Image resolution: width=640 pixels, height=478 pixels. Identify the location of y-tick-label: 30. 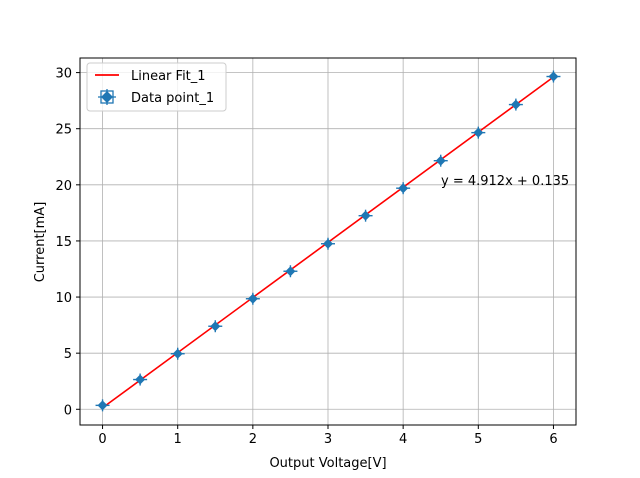
(63, 74).